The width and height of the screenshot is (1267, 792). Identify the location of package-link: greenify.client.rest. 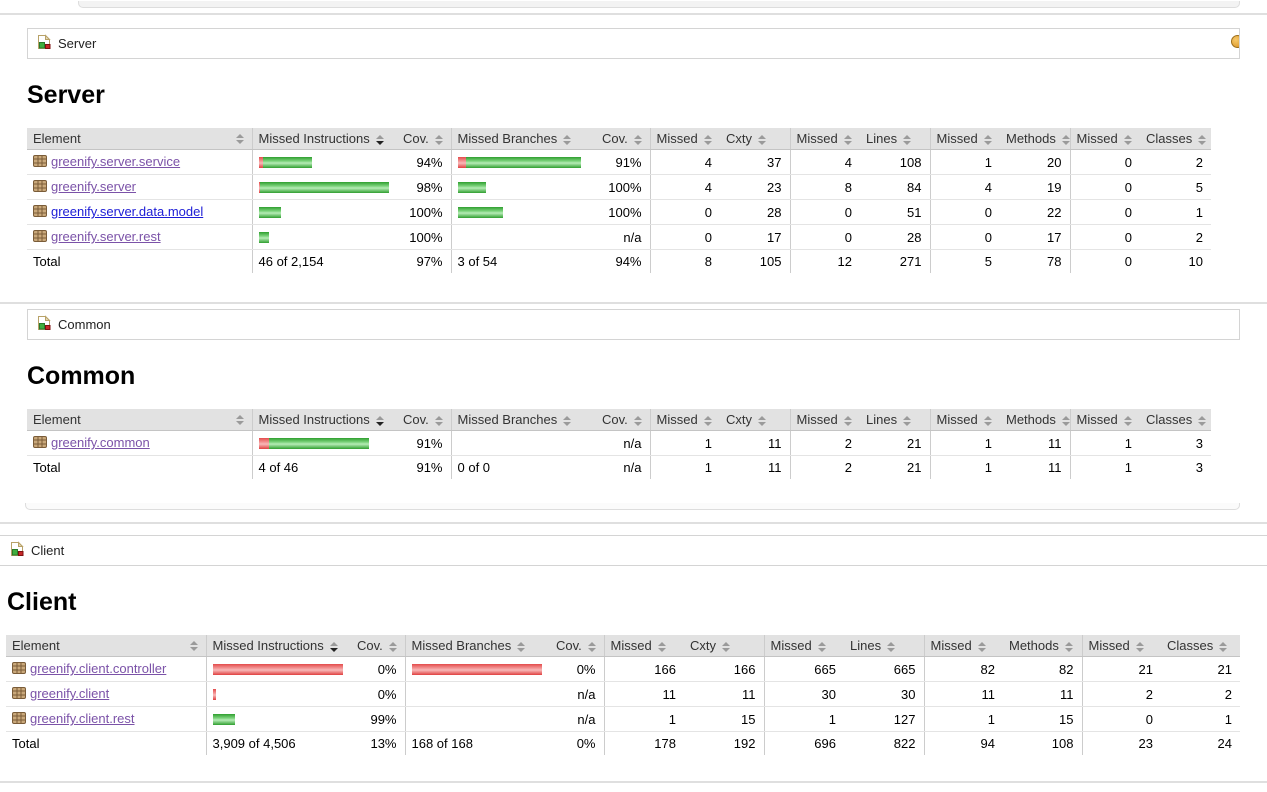
(82, 718).